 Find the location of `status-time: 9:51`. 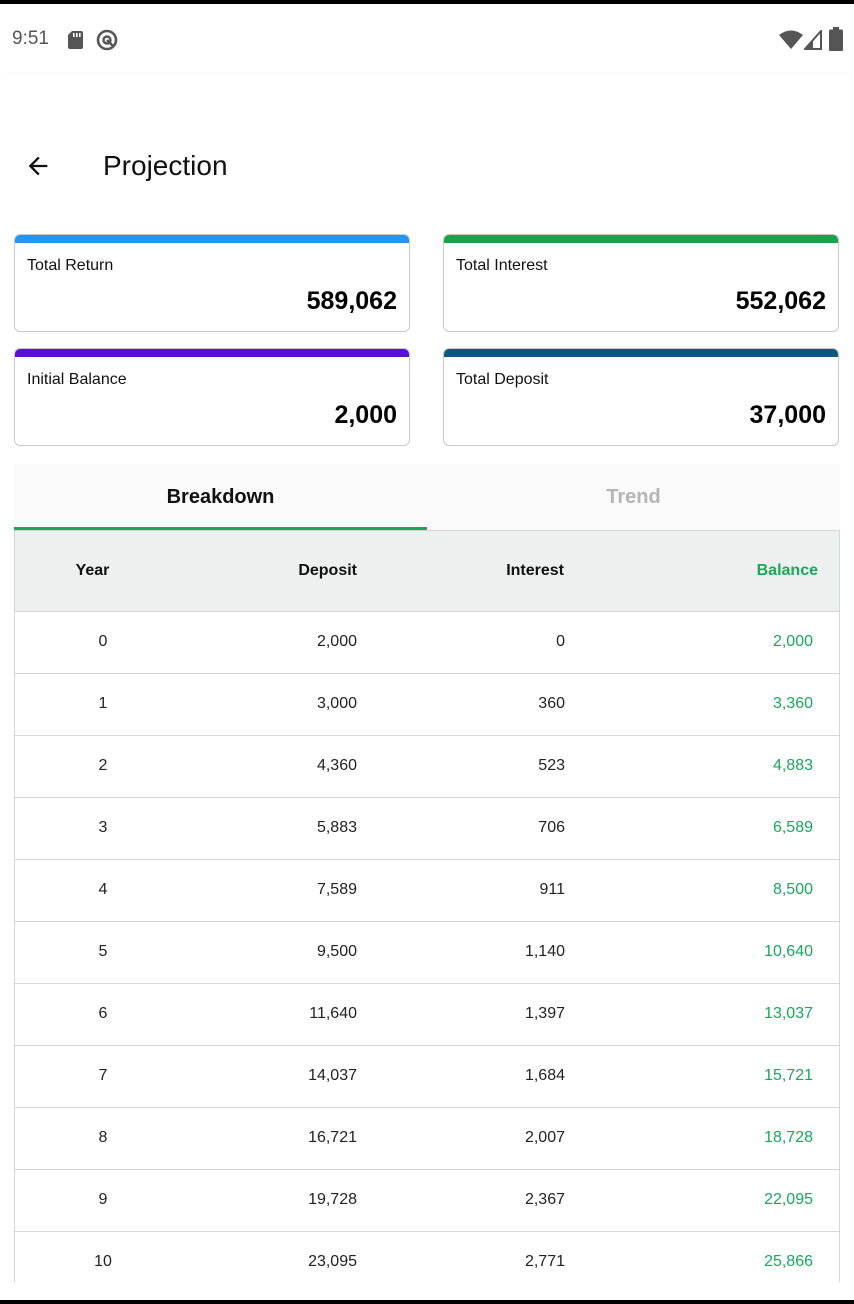

status-time: 9:51 is located at coordinates (30, 38).